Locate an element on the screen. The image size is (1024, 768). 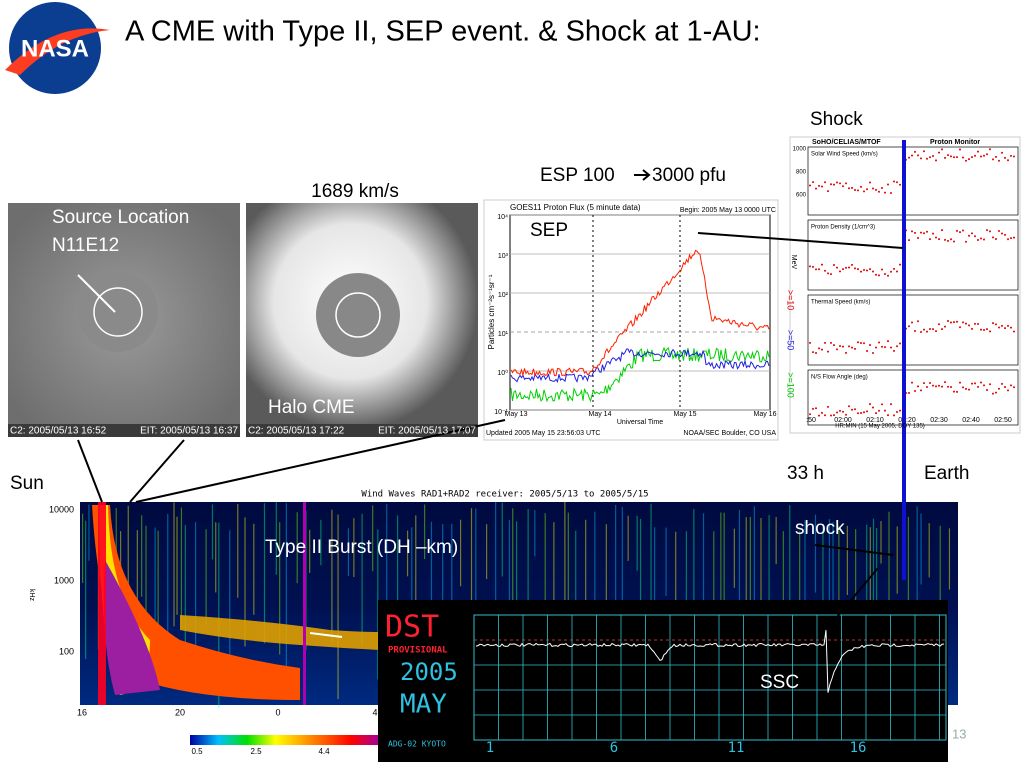
pm-x-tick: 02:50 is located at coordinates (1003, 420).